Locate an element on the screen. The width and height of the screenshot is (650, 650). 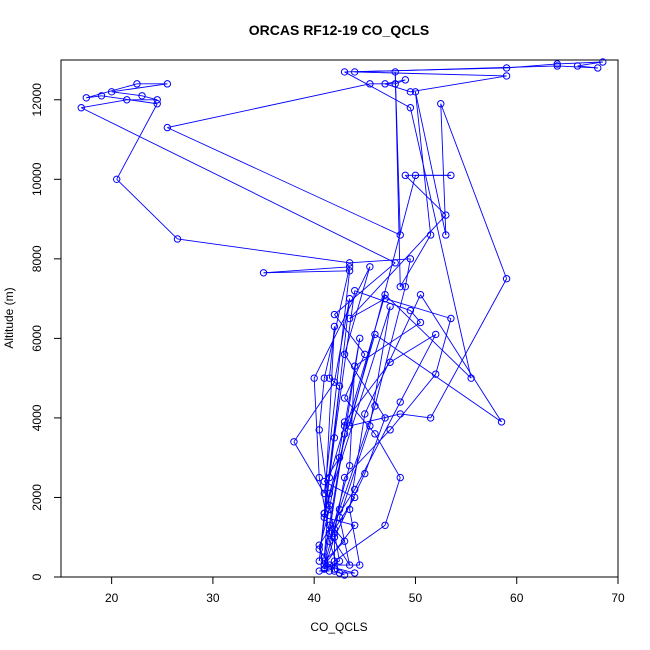
x-tick-label: 60 is located at coordinates (517, 598).